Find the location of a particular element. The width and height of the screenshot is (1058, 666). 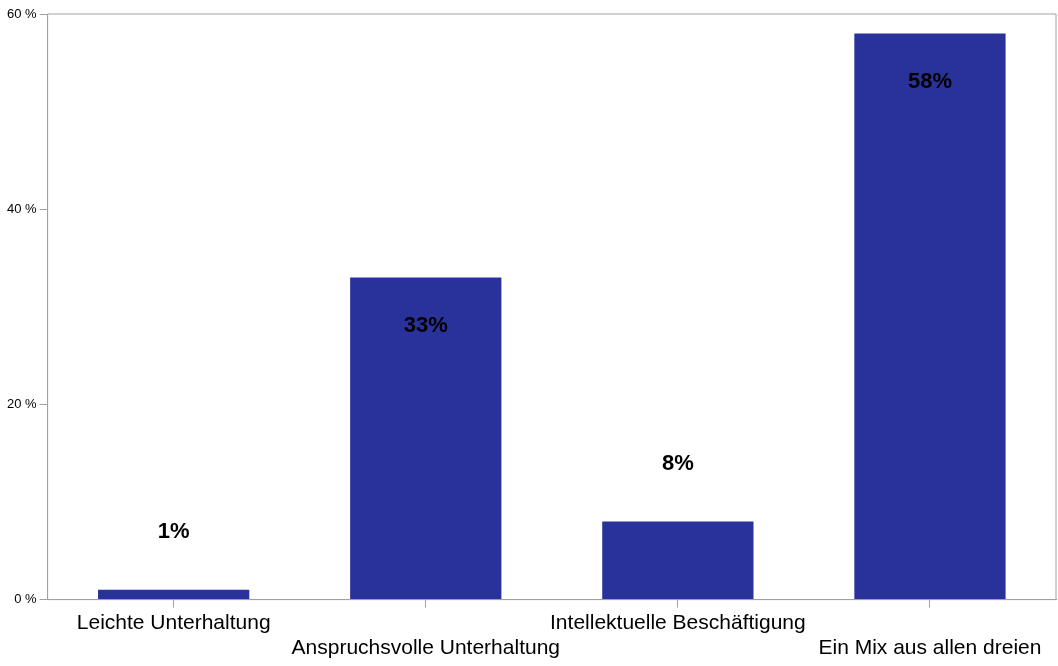

x-tick-label: Leichte Unterhaltung is located at coordinates (173, 621).